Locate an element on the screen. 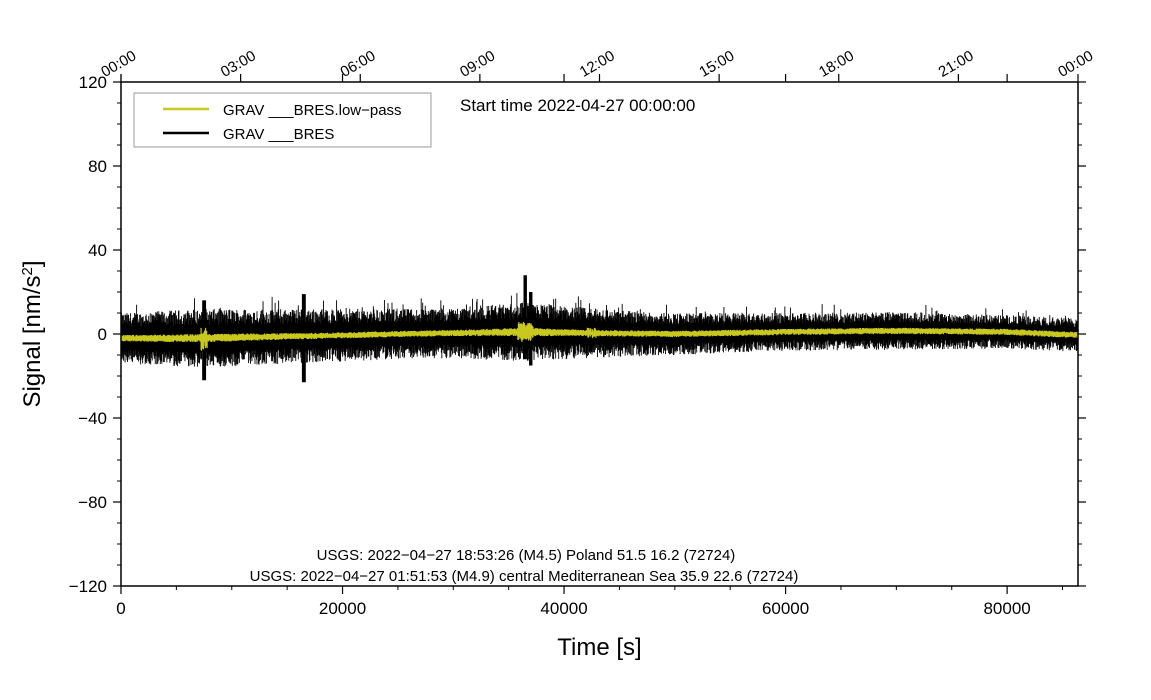 The height and width of the screenshot is (700, 1151). y-axis-title-end: ] is located at coordinates (32, 263).